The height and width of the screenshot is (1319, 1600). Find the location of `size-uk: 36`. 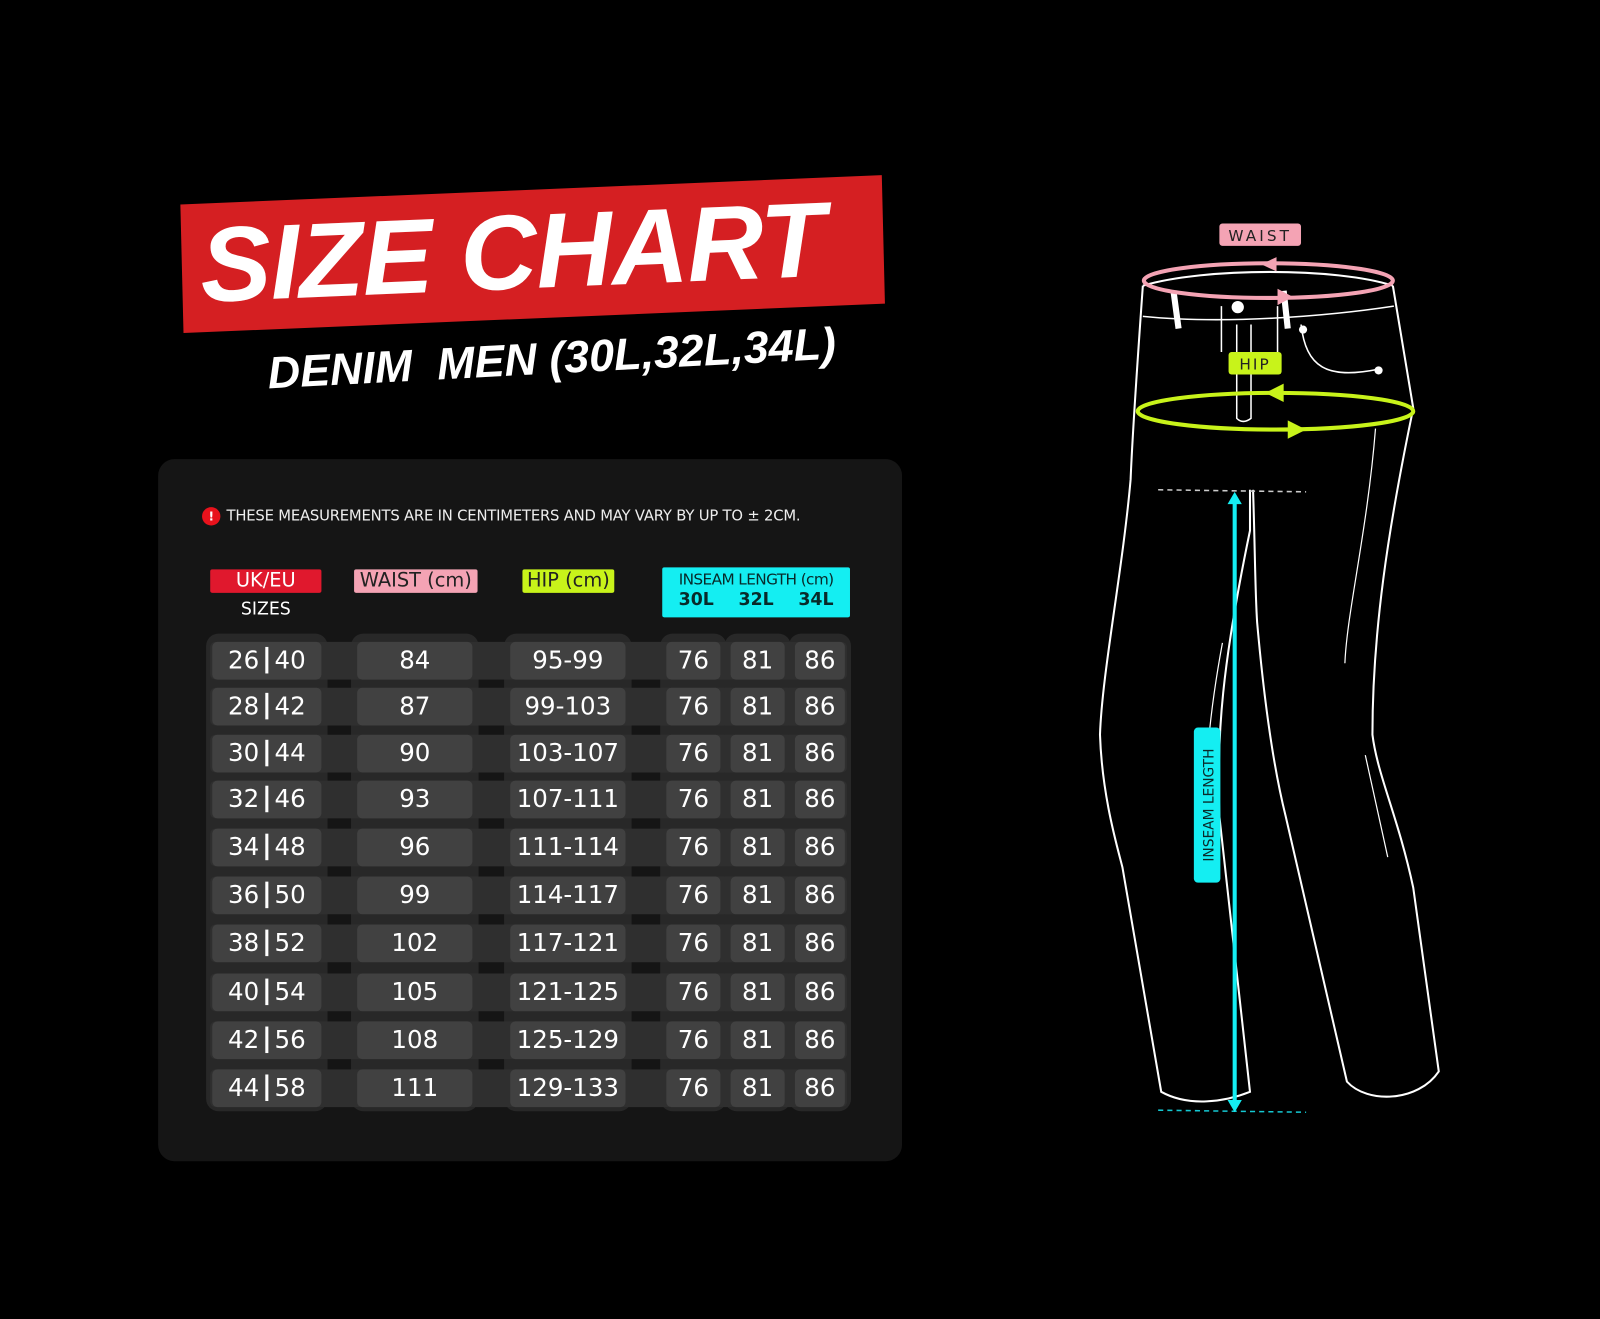

size-uk: 36 is located at coordinates (244, 895).